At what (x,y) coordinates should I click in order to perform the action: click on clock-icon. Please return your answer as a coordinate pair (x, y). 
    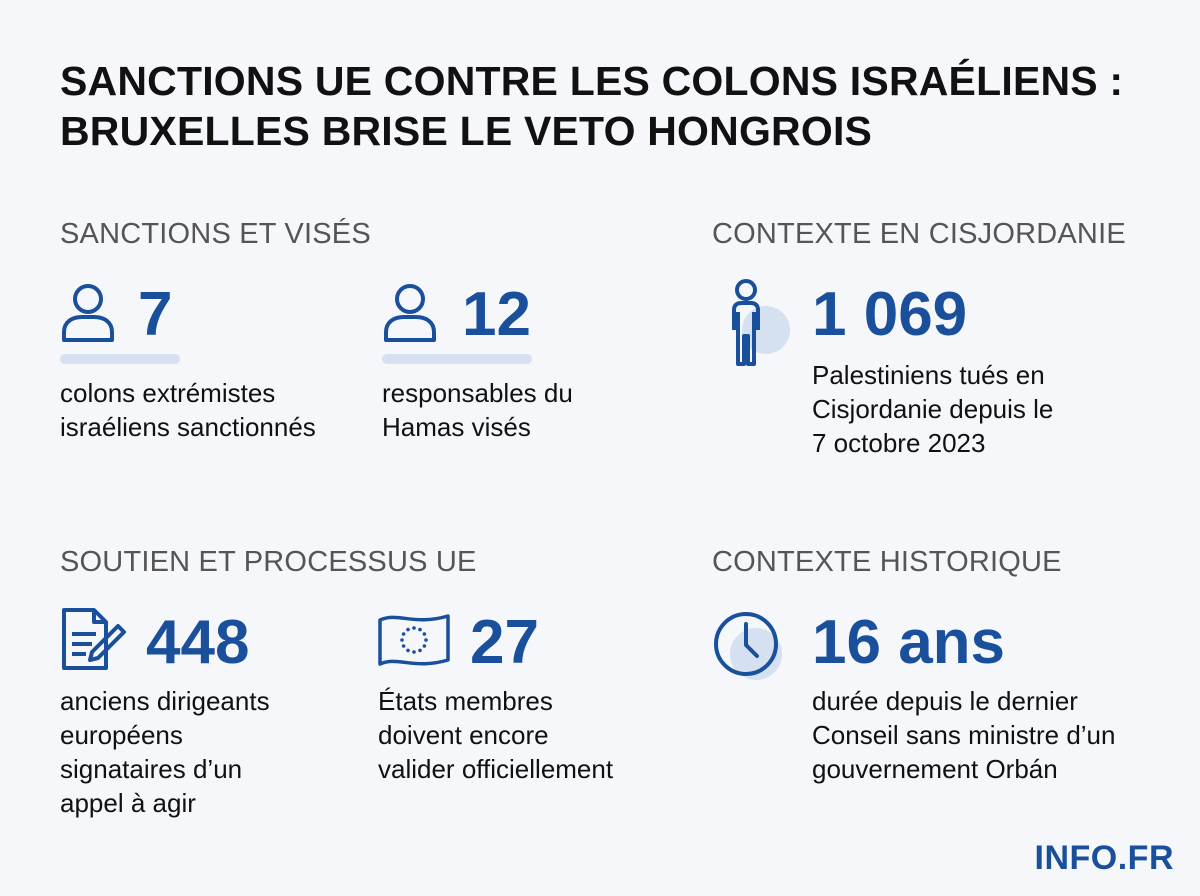
    Looking at the image, I should click on (748, 646).